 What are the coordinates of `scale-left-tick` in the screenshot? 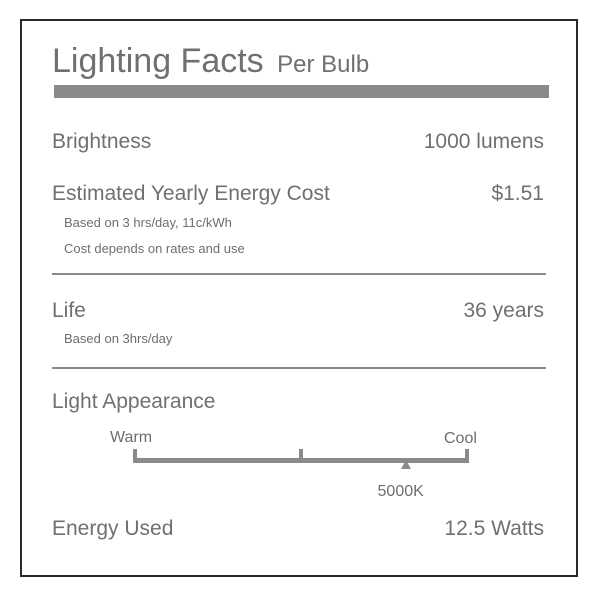 It's located at (135, 456).